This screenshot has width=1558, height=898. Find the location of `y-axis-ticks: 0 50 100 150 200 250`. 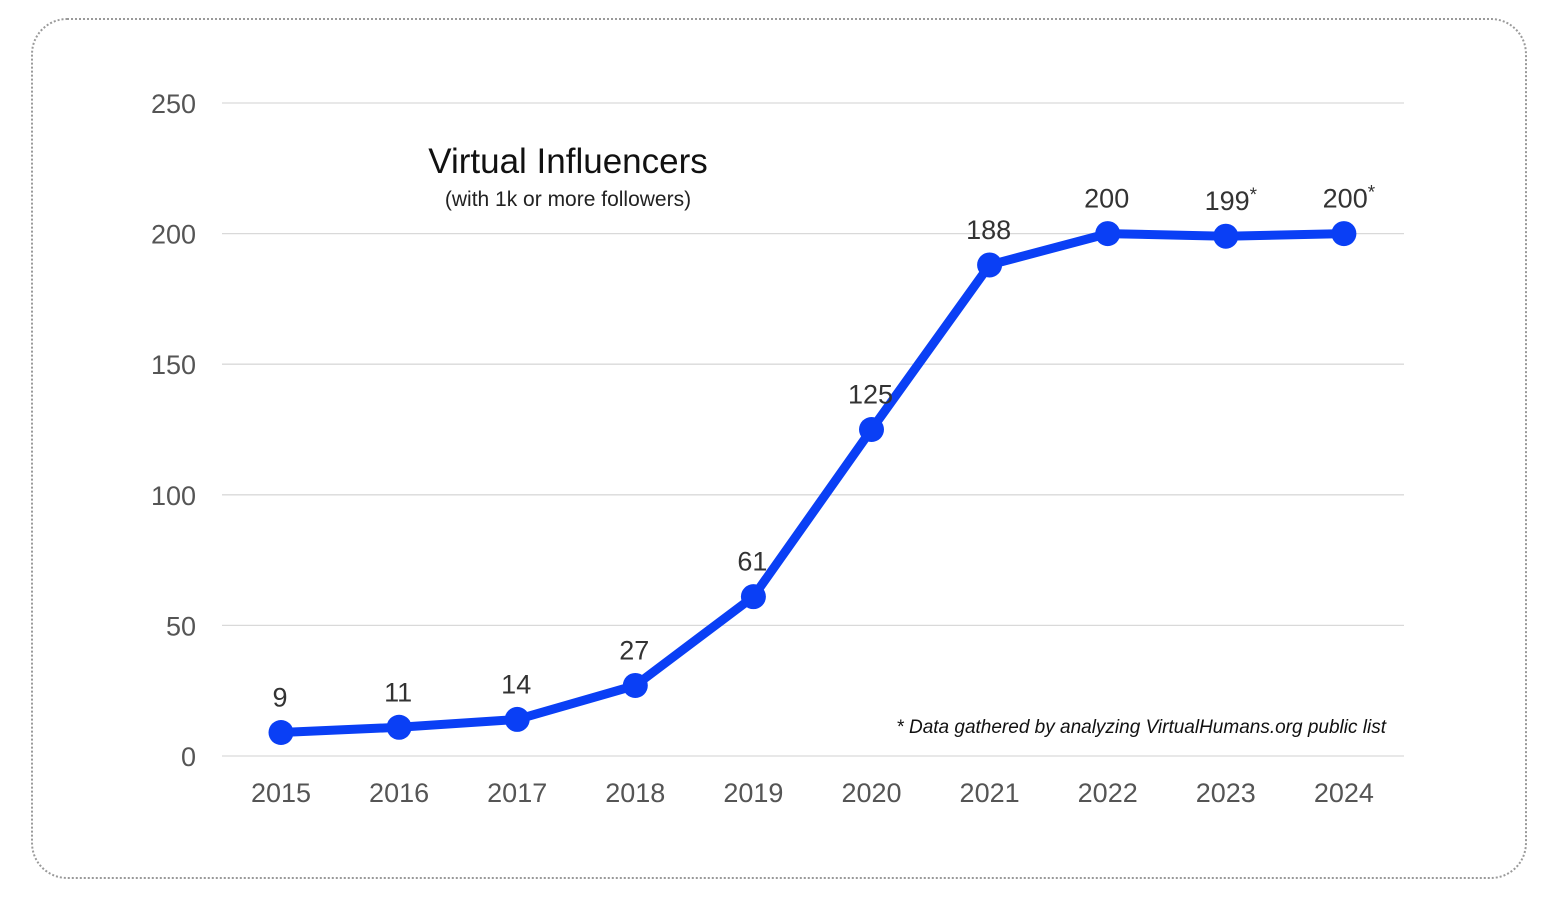

y-axis-ticks: 0 50 100 150 200 250 is located at coordinates (173, 430).